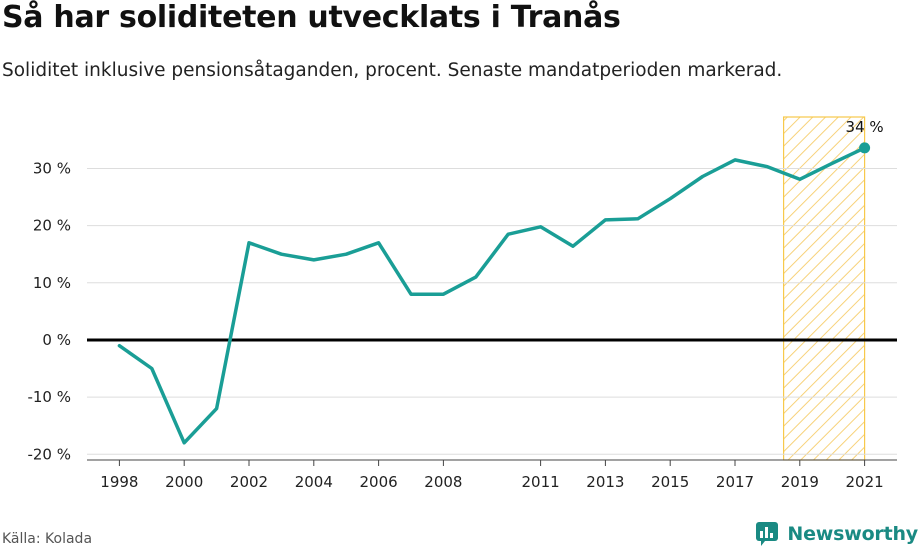 This screenshot has width=920, height=552. Describe the element at coordinates (541, 482) in the screenshot. I see `x-tick-label: 2011` at that location.